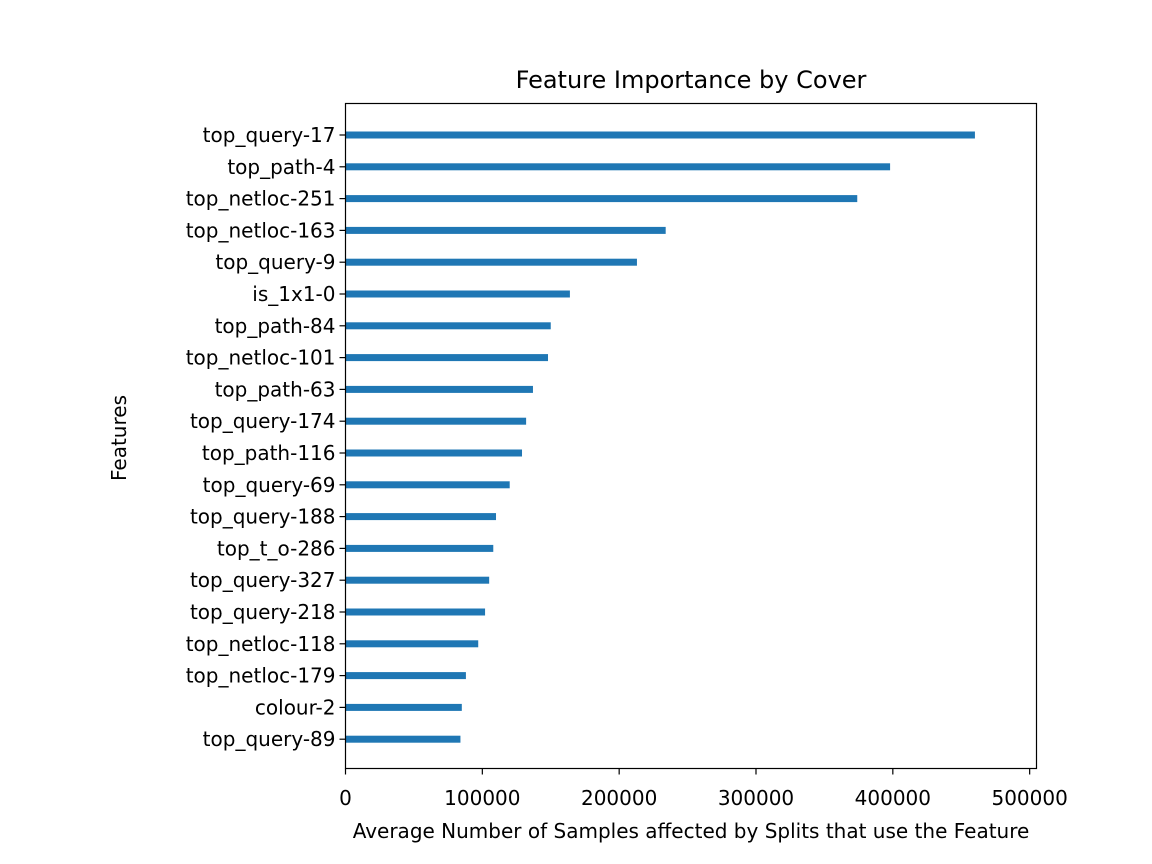 This screenshot has height=864, width=1152. I want to click on y-tick-label: top_query-89, so click(269, 739).